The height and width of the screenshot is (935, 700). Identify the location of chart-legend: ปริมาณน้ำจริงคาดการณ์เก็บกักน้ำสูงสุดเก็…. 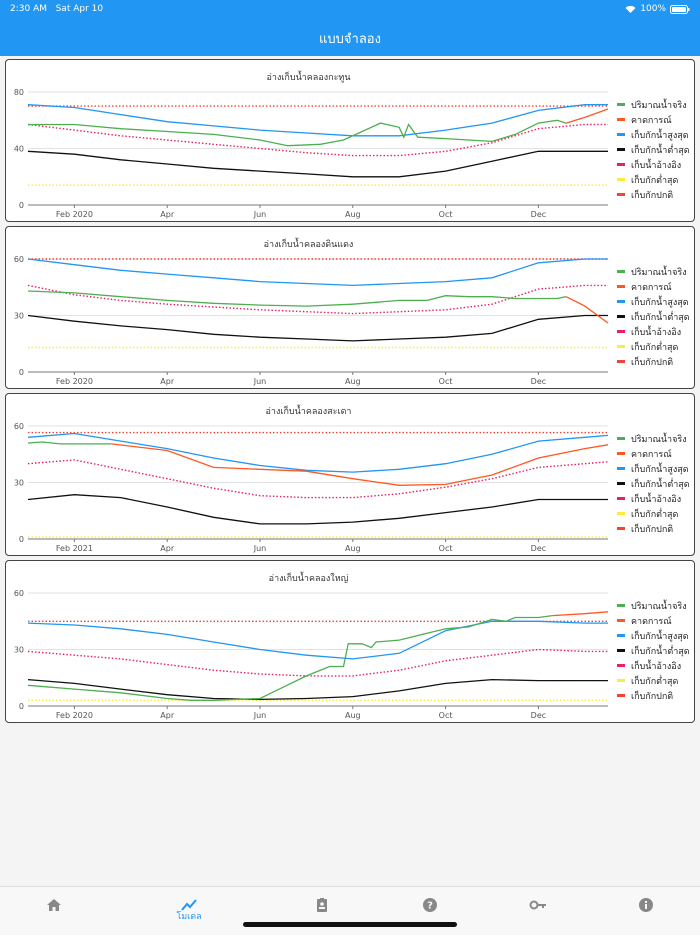
(653, 483).